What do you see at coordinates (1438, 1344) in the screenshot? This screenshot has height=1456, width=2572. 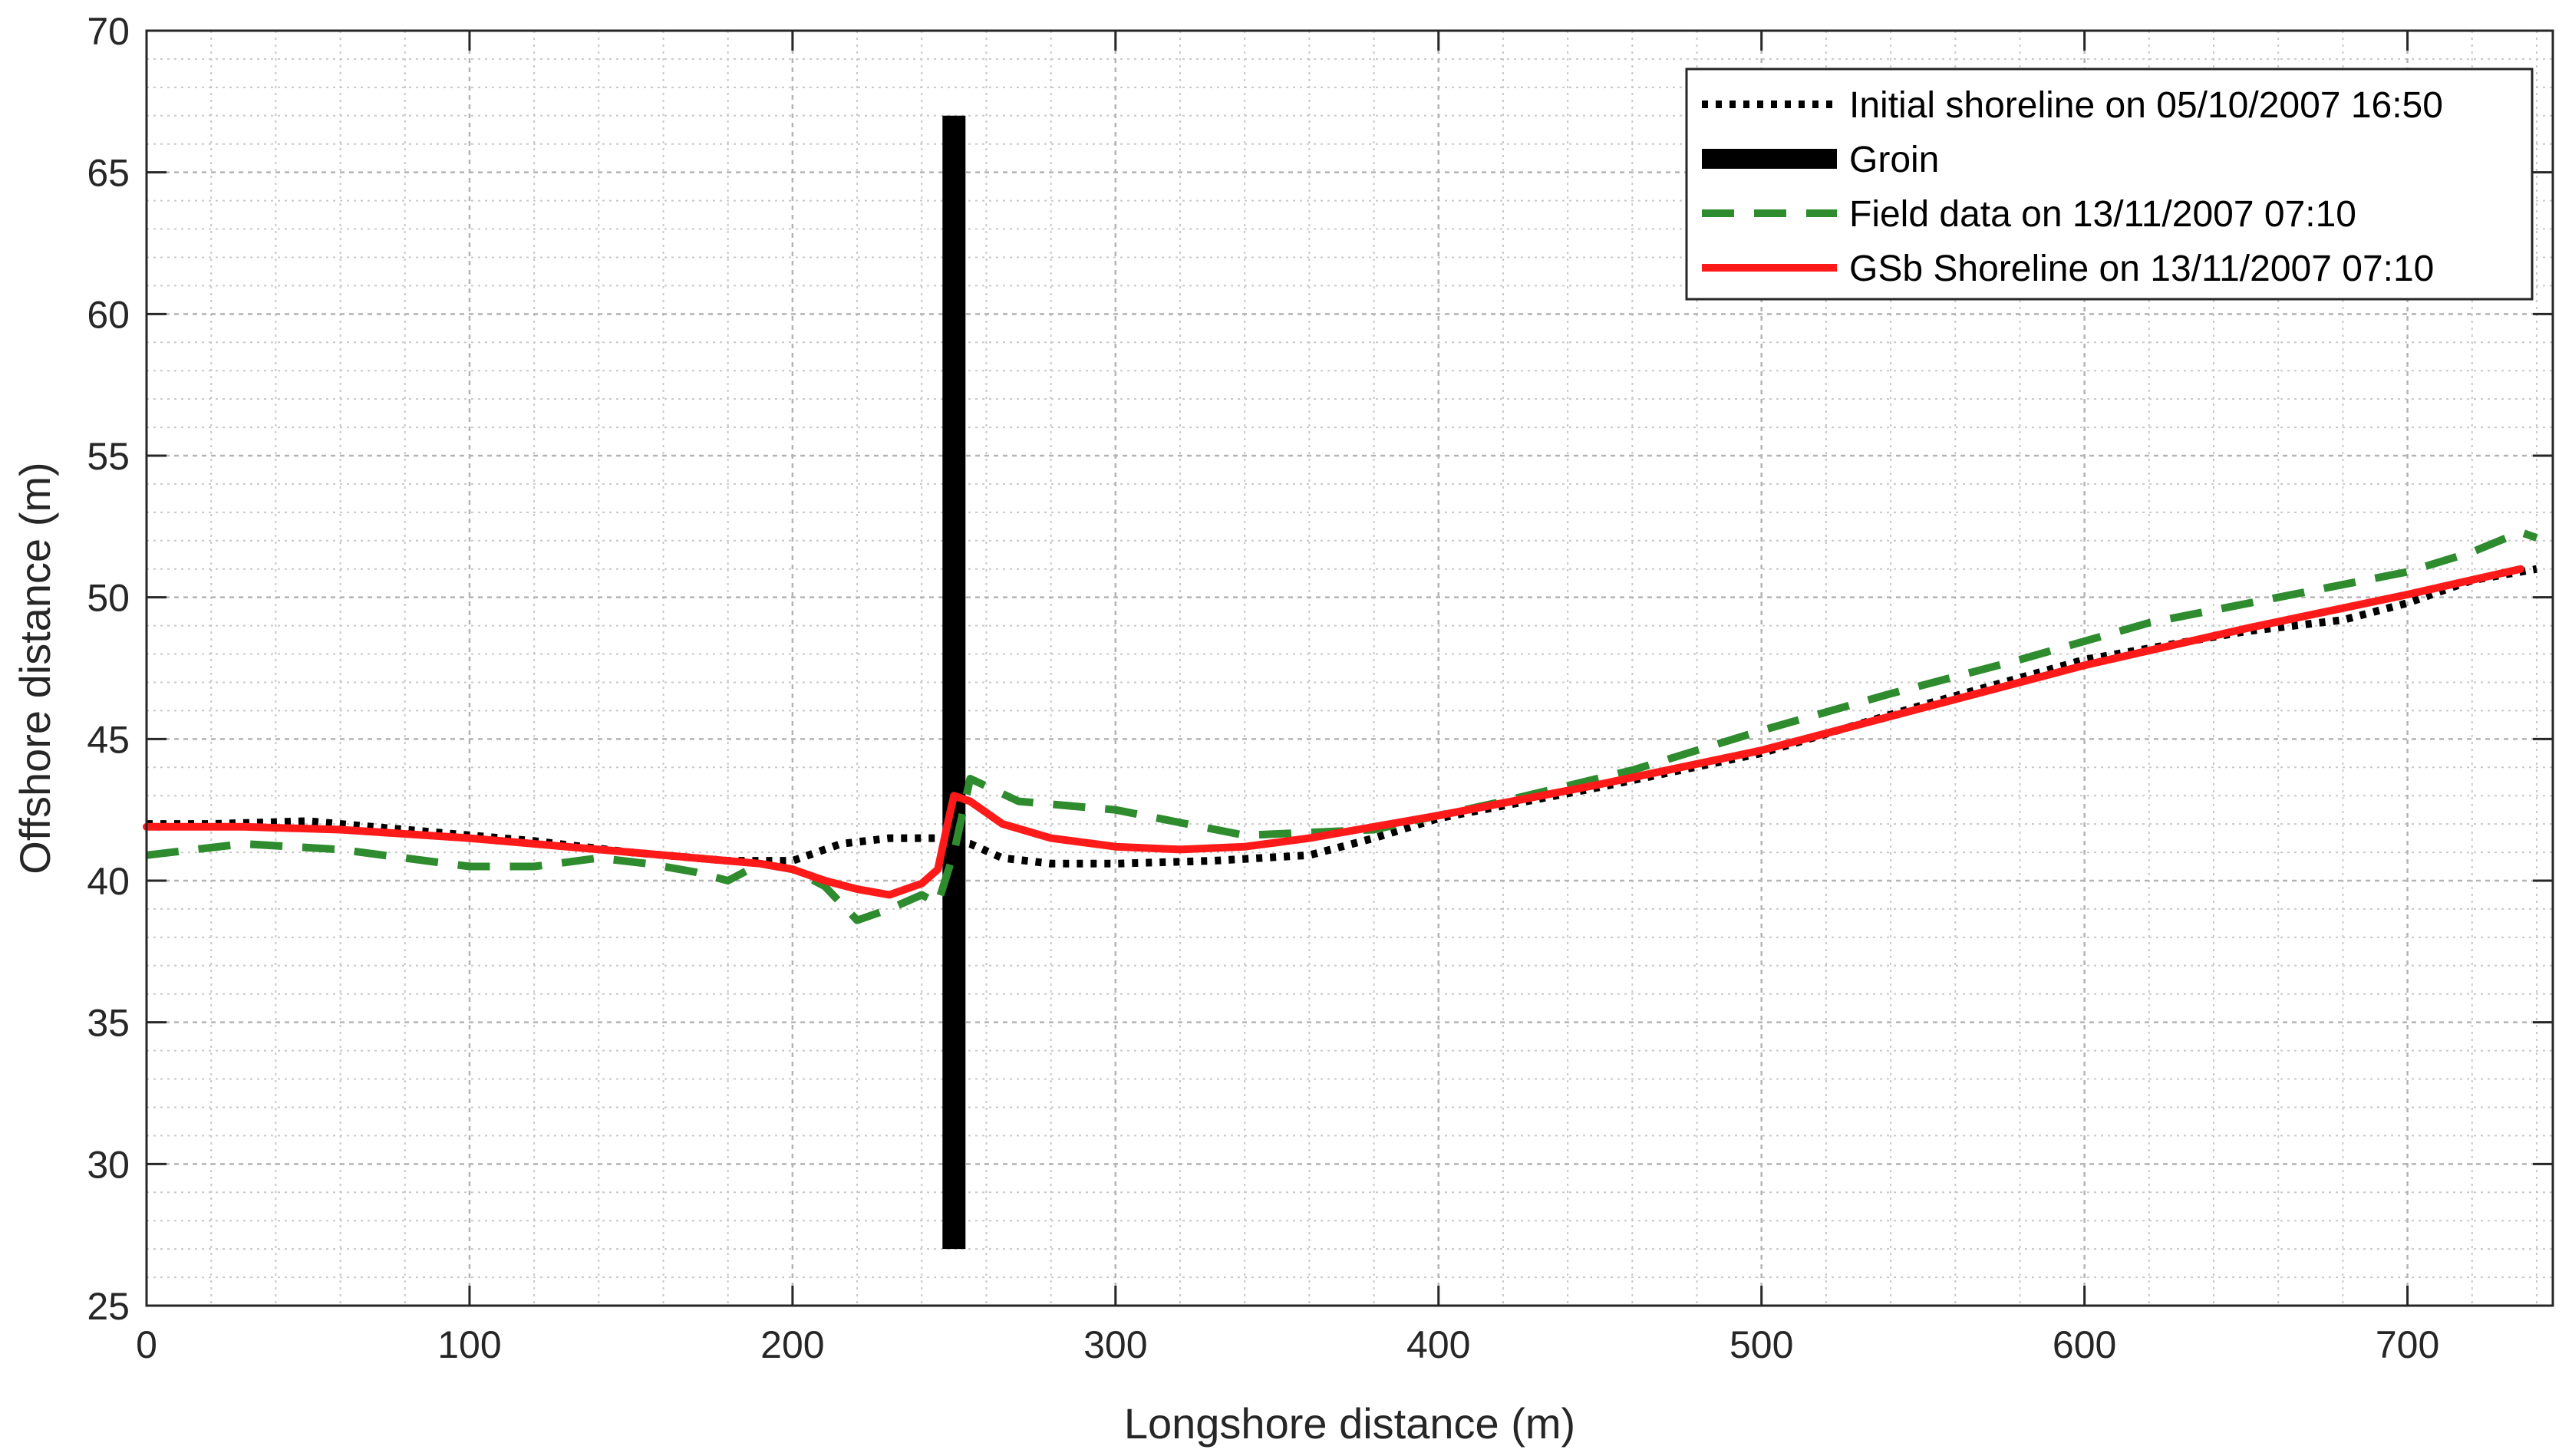 I see `x-tick-label: 400` at bounding box center [1438, 1344].